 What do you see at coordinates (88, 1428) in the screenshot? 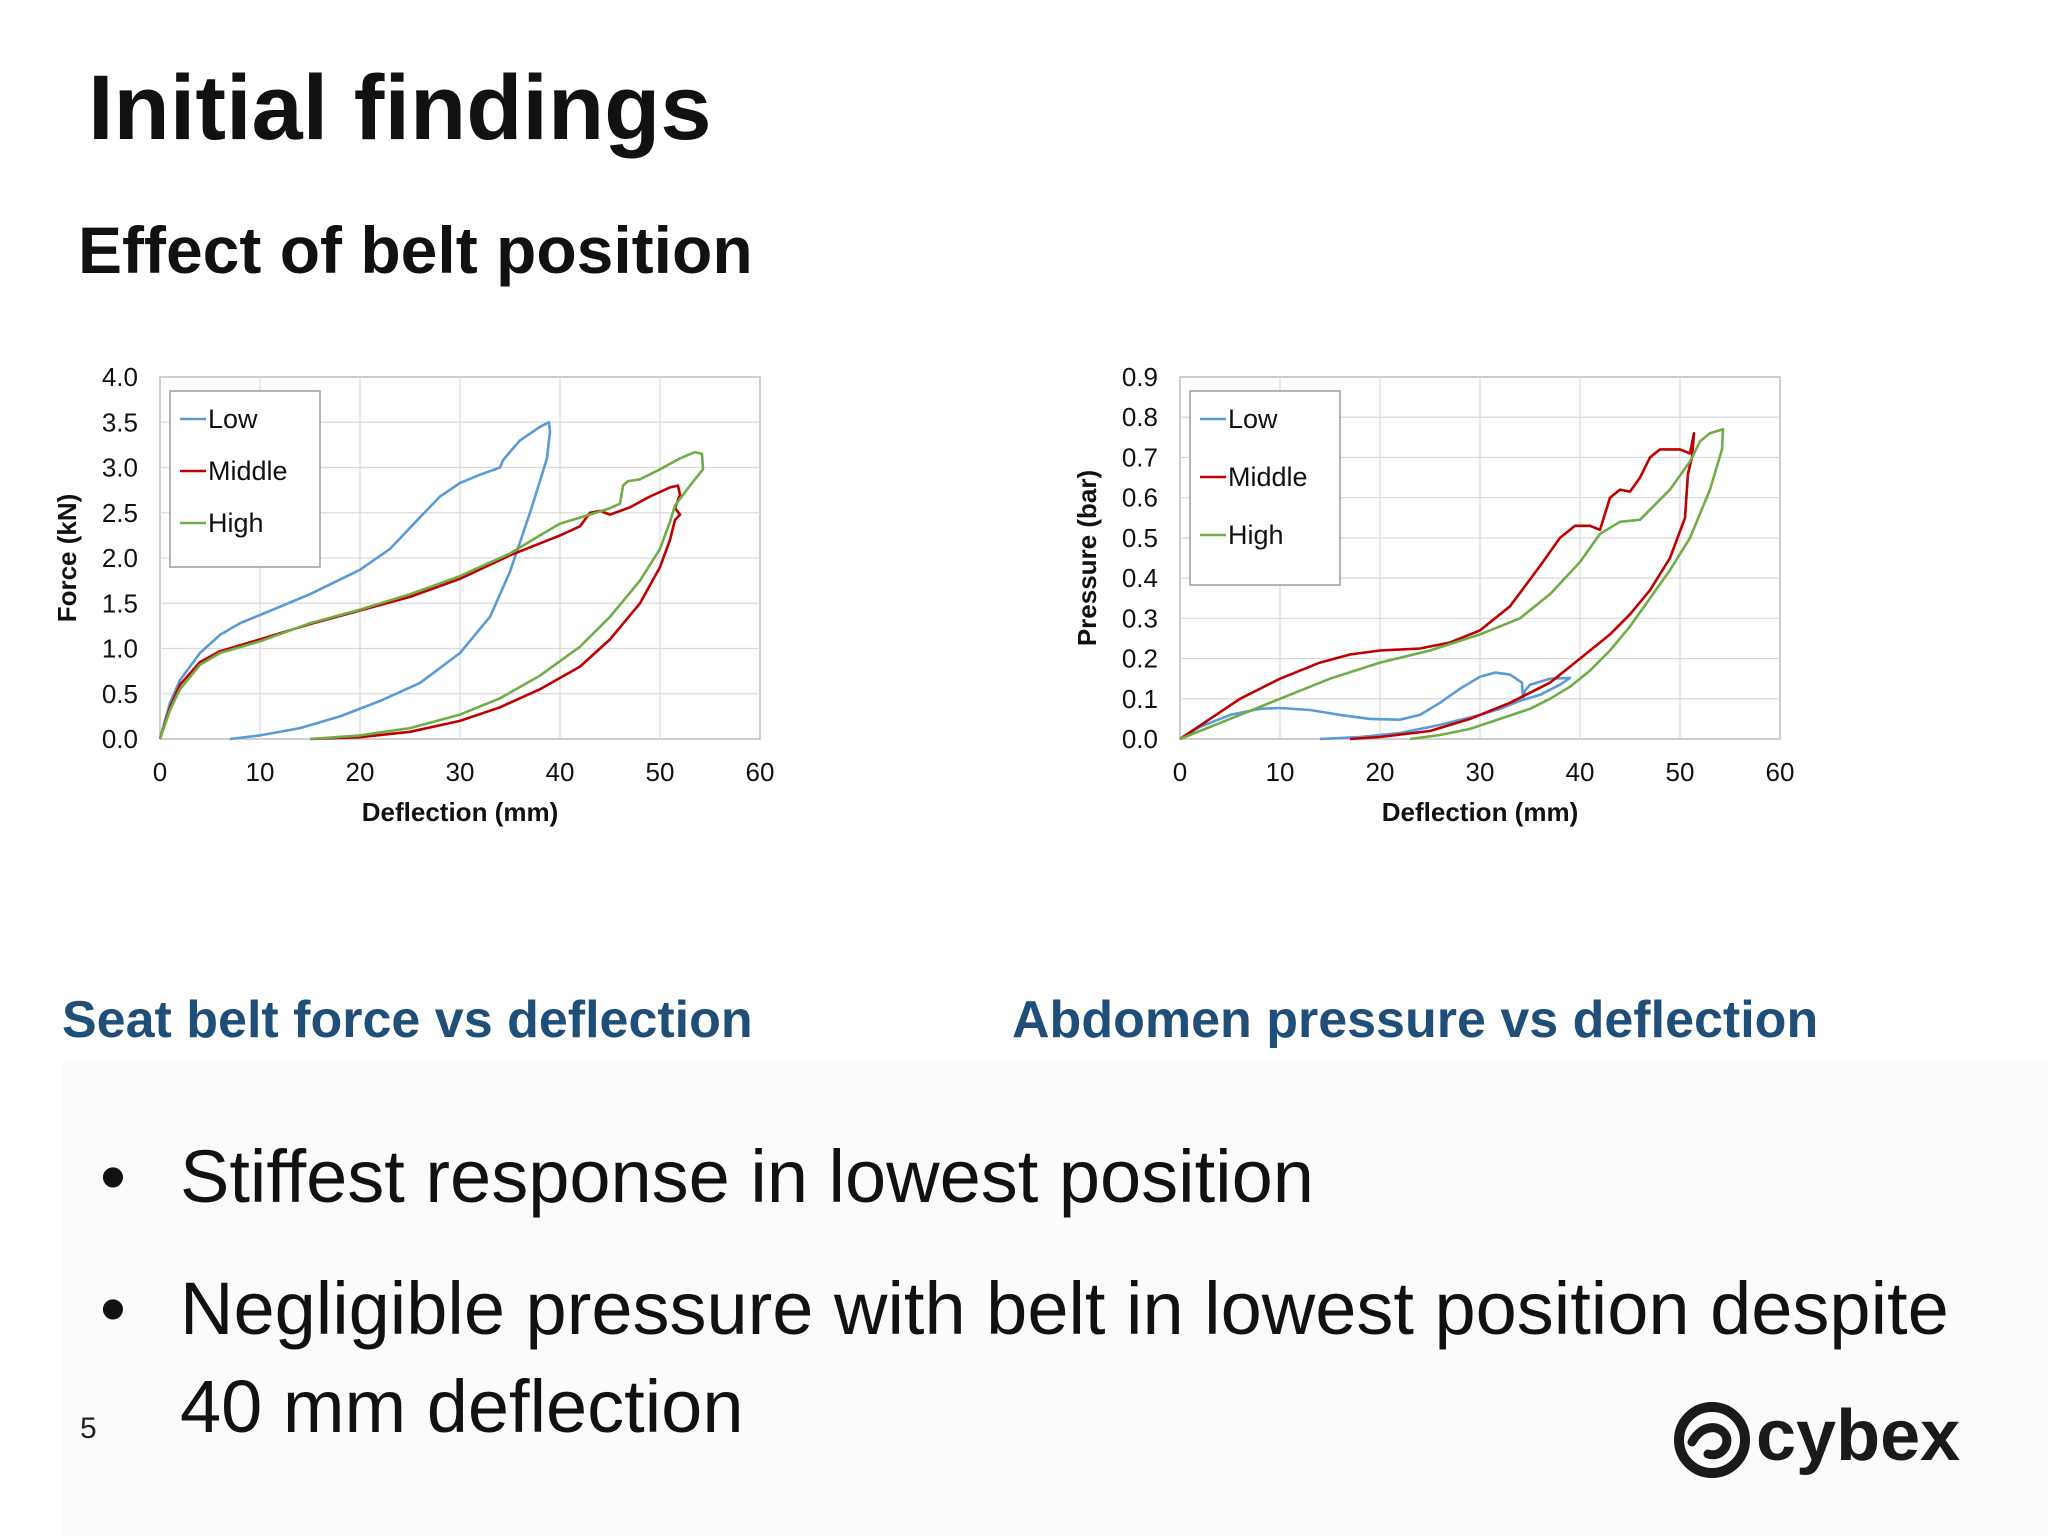
I see `page-number: 5` at bounding box center [88, 1428].